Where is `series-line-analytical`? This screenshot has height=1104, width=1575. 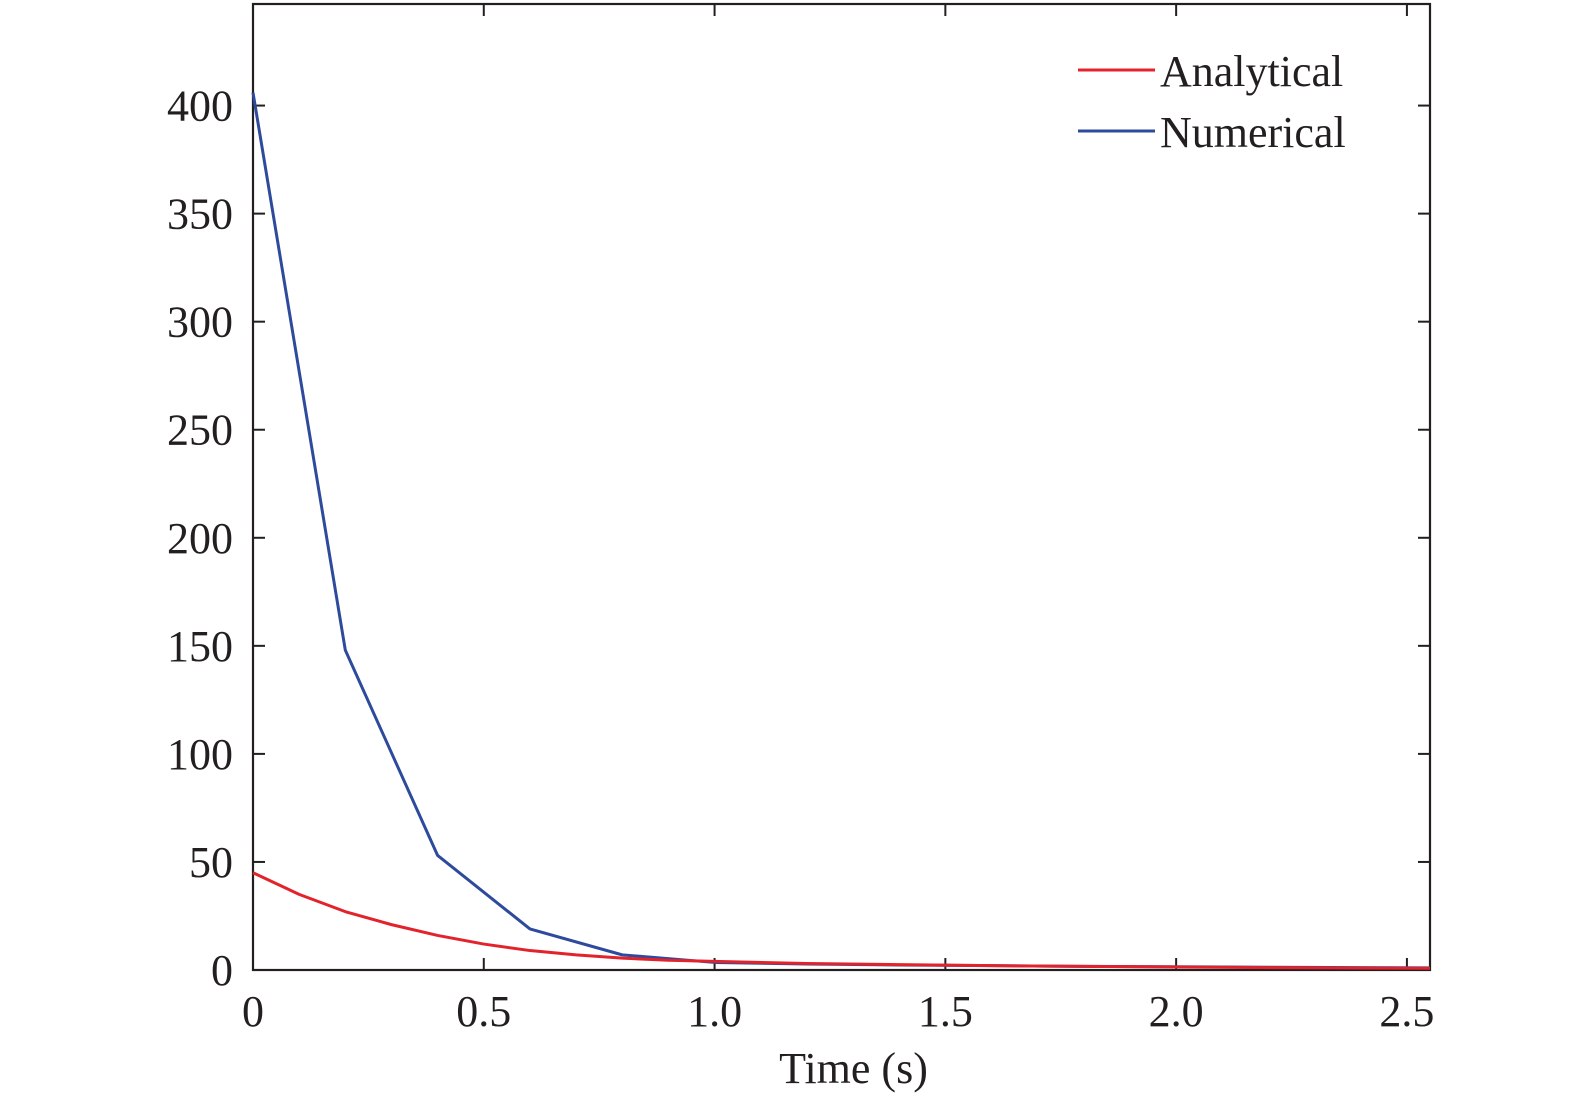
series-line-analytical is located at coordinates (841, 920).